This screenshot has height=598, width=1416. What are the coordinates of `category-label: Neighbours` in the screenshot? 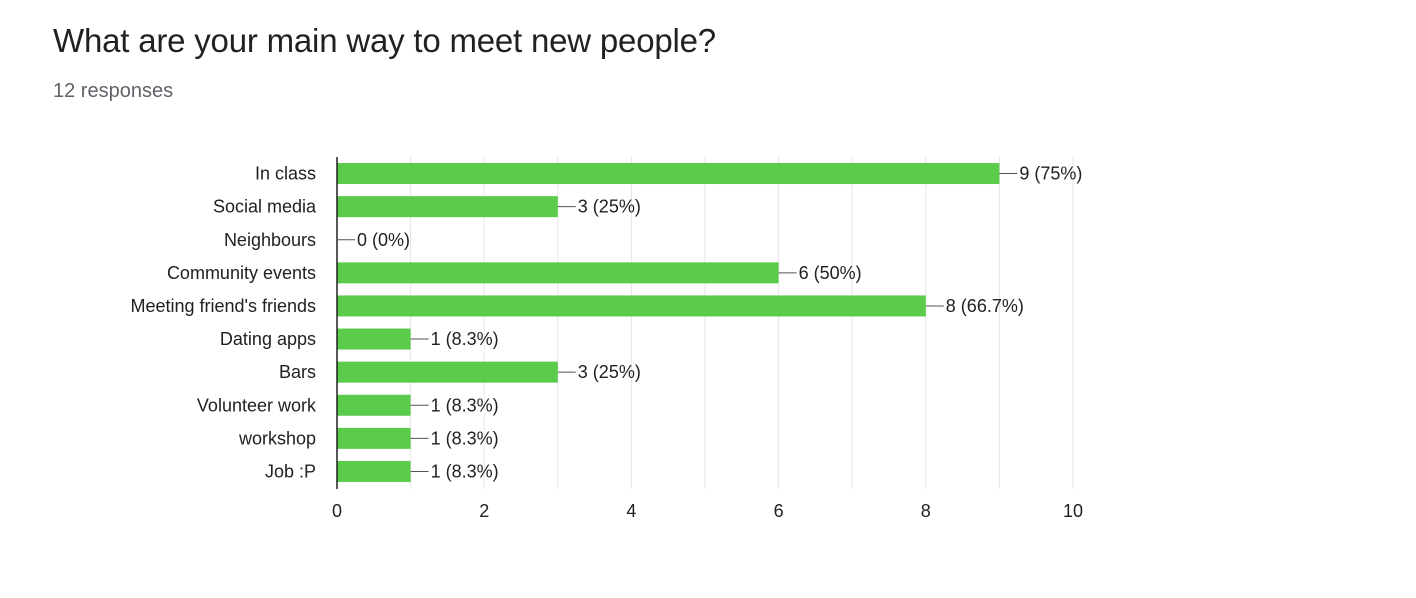 It's located at (270, 240).